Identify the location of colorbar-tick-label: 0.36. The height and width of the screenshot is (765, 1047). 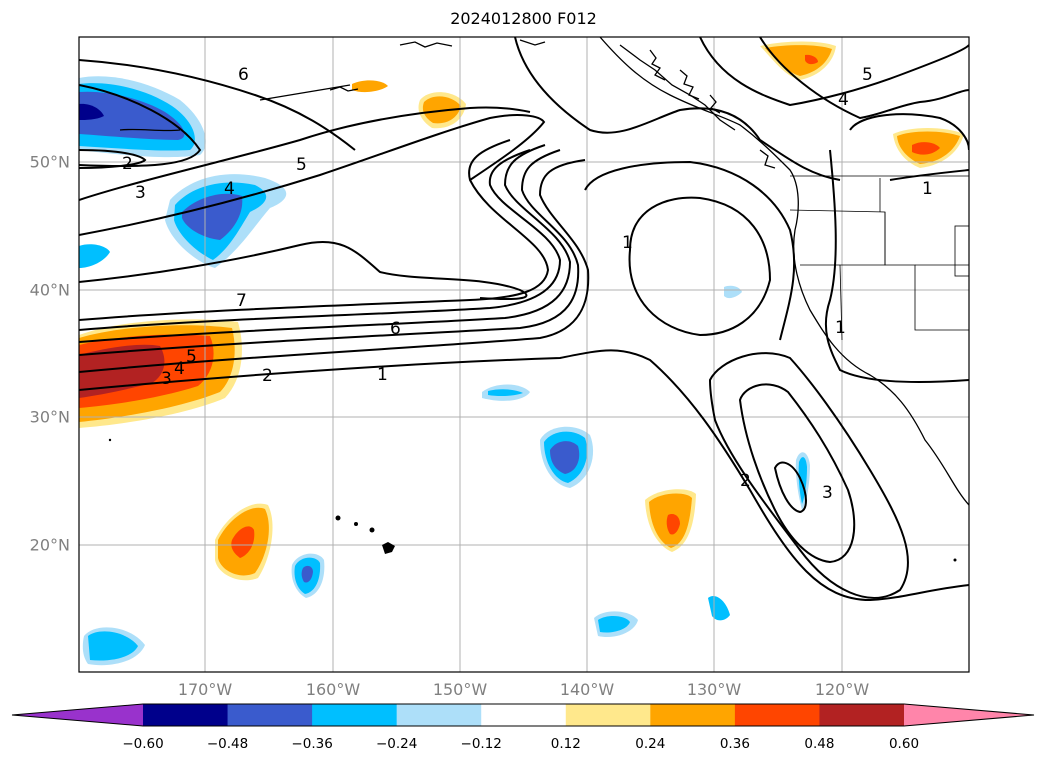
(734, 744).